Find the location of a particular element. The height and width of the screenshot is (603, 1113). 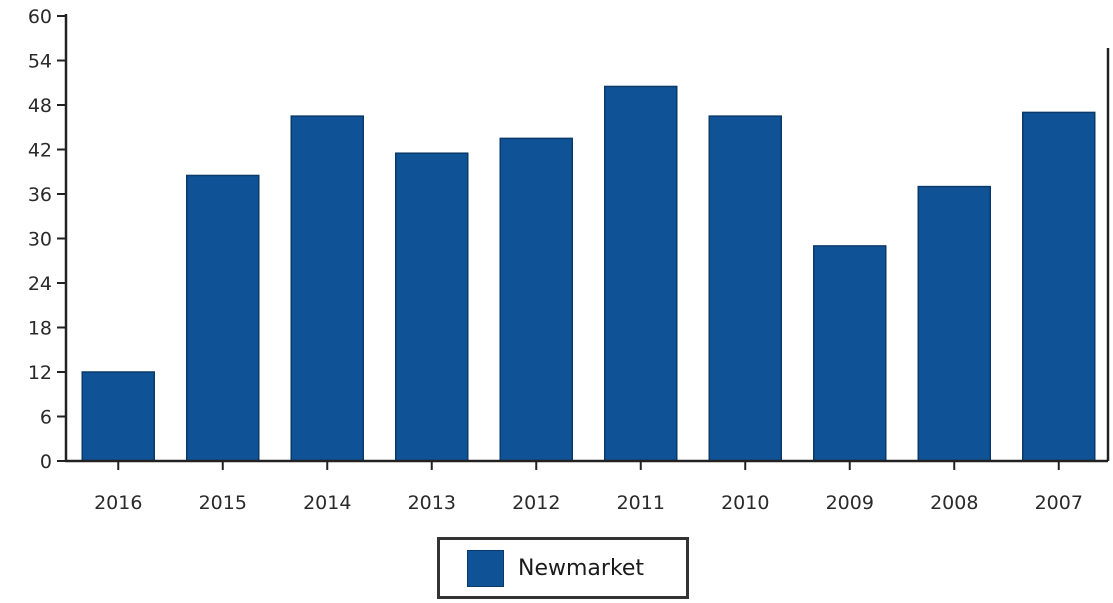

bar-2011 is located at coordinates (641, 273).